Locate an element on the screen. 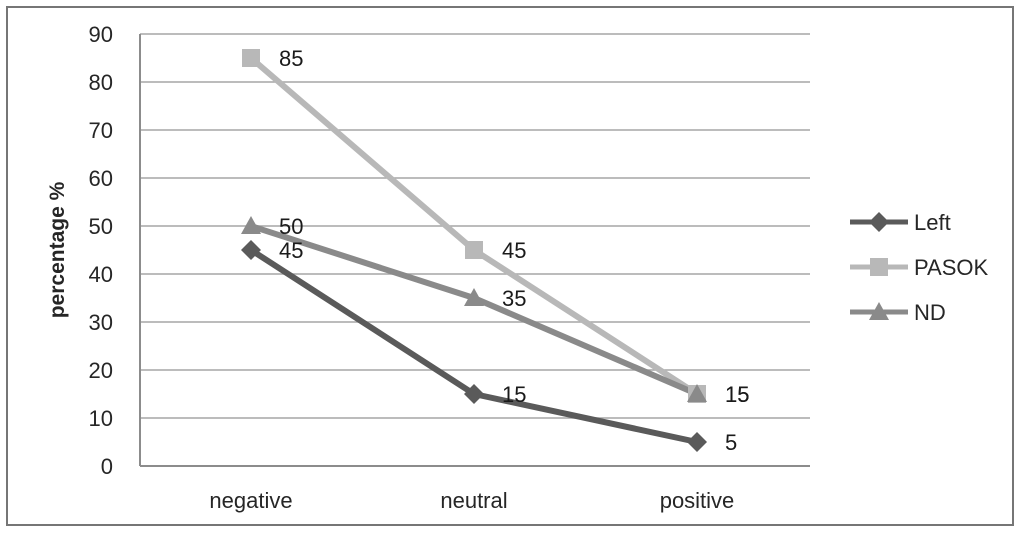  legend-marker-pasok is located at coordinates (879, 267).